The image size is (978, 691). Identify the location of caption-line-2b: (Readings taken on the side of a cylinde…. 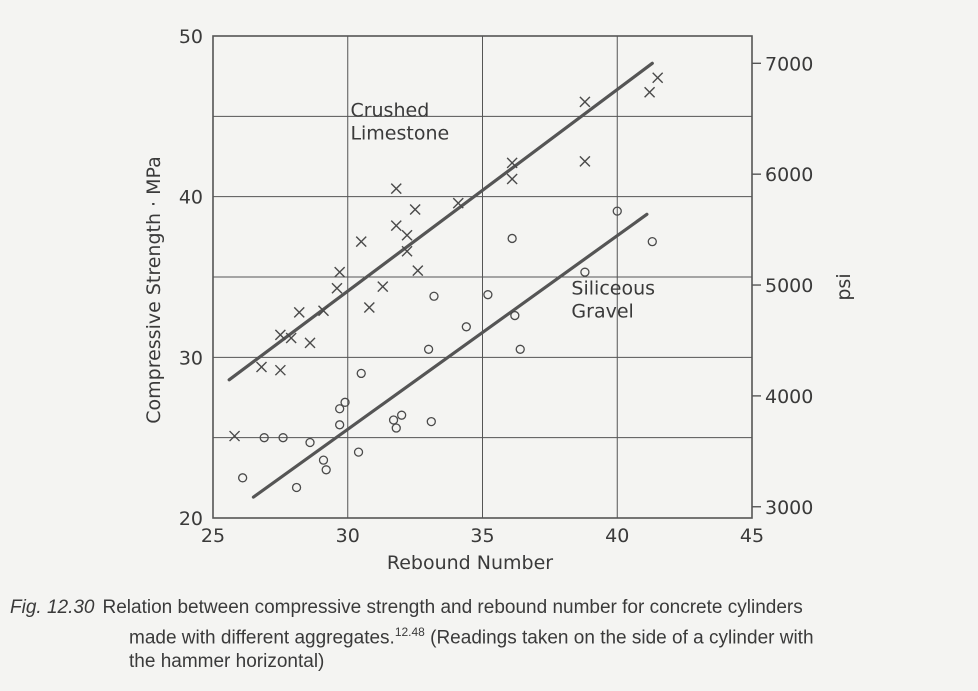
(619, 638).